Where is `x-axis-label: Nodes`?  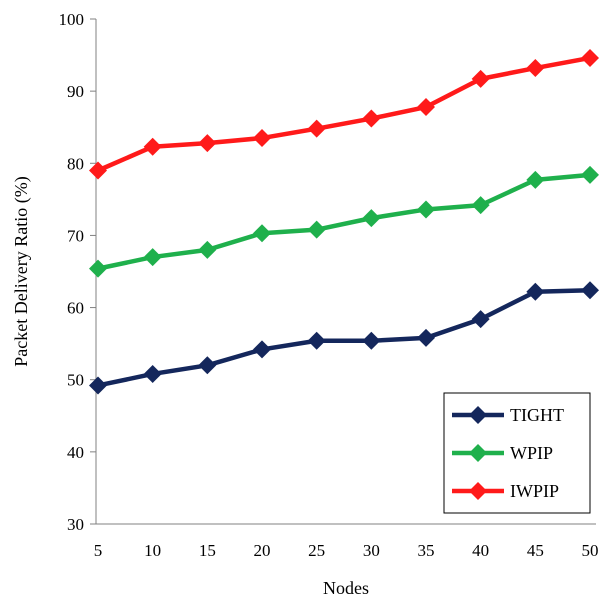
x-axis-label: Nodes is located at coordinates (346, 588).